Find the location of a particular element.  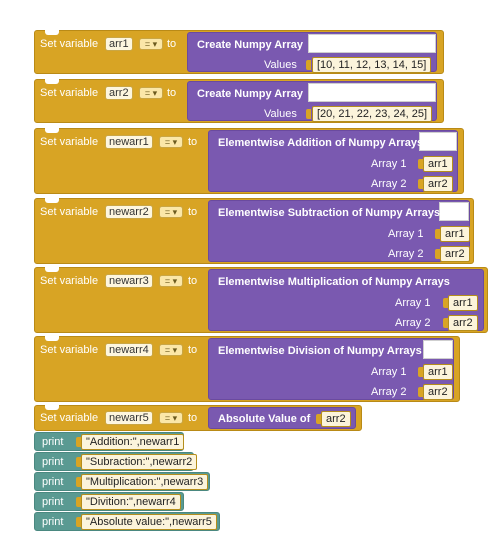

variable-name-field: newarr5 is located at coordinates (129, 418).